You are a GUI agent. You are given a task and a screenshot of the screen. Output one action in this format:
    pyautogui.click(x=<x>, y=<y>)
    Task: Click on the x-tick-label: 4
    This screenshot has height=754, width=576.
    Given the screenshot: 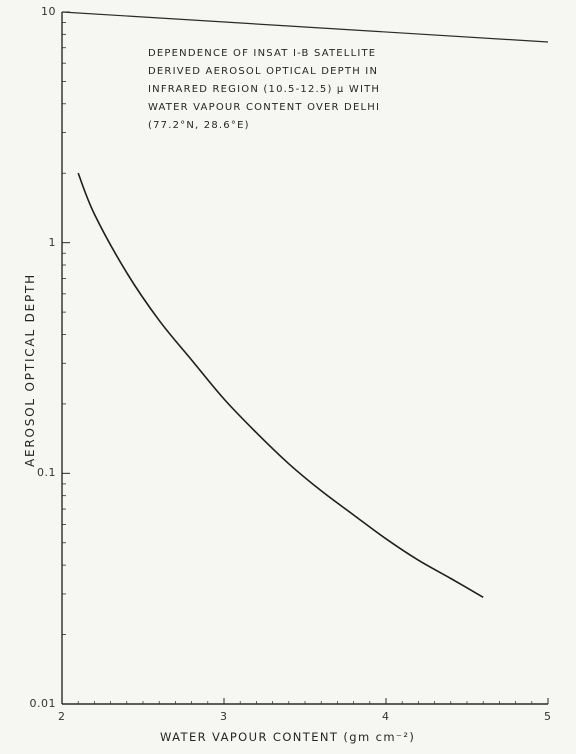 What is the action you would take?
    pyautogui.click(x=386, y=716)
    